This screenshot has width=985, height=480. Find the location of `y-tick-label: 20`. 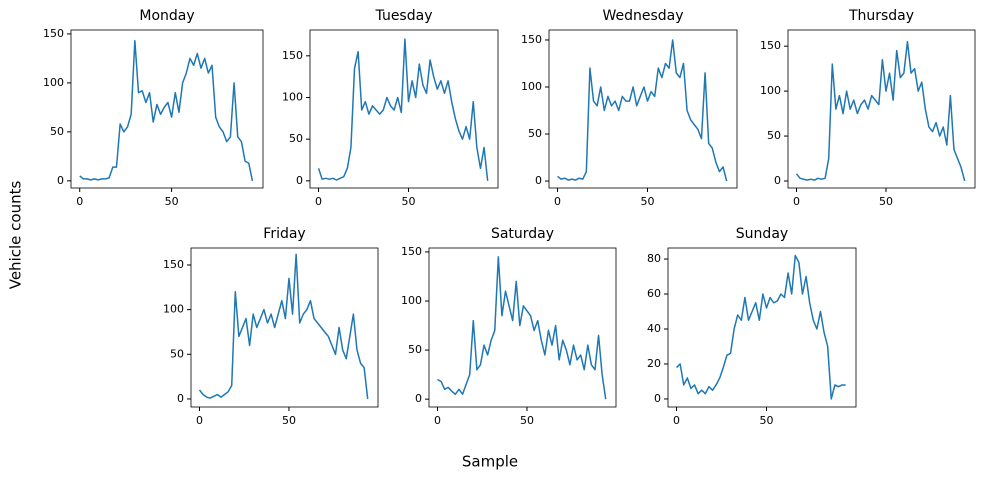

y-tick-label: 20 is located at coordinates (654, 363).